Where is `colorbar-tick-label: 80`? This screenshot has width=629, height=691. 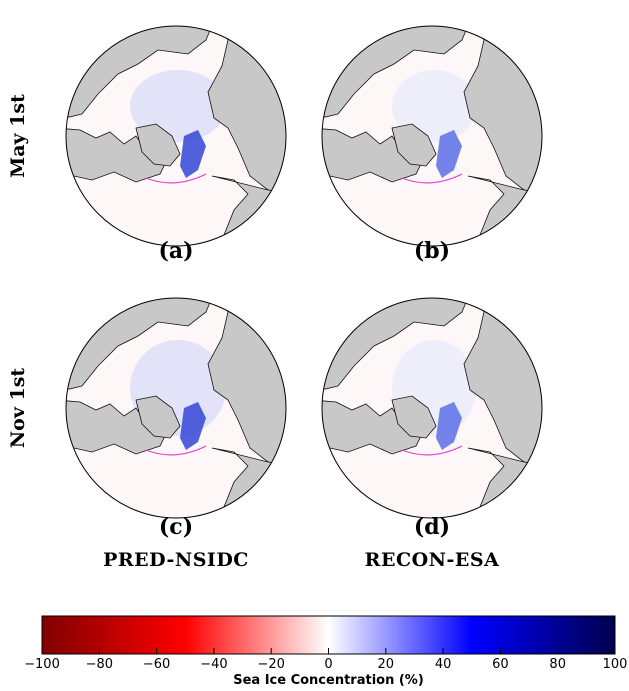
colorbar-tick-label: 80 is located at coordinates (557, 664).